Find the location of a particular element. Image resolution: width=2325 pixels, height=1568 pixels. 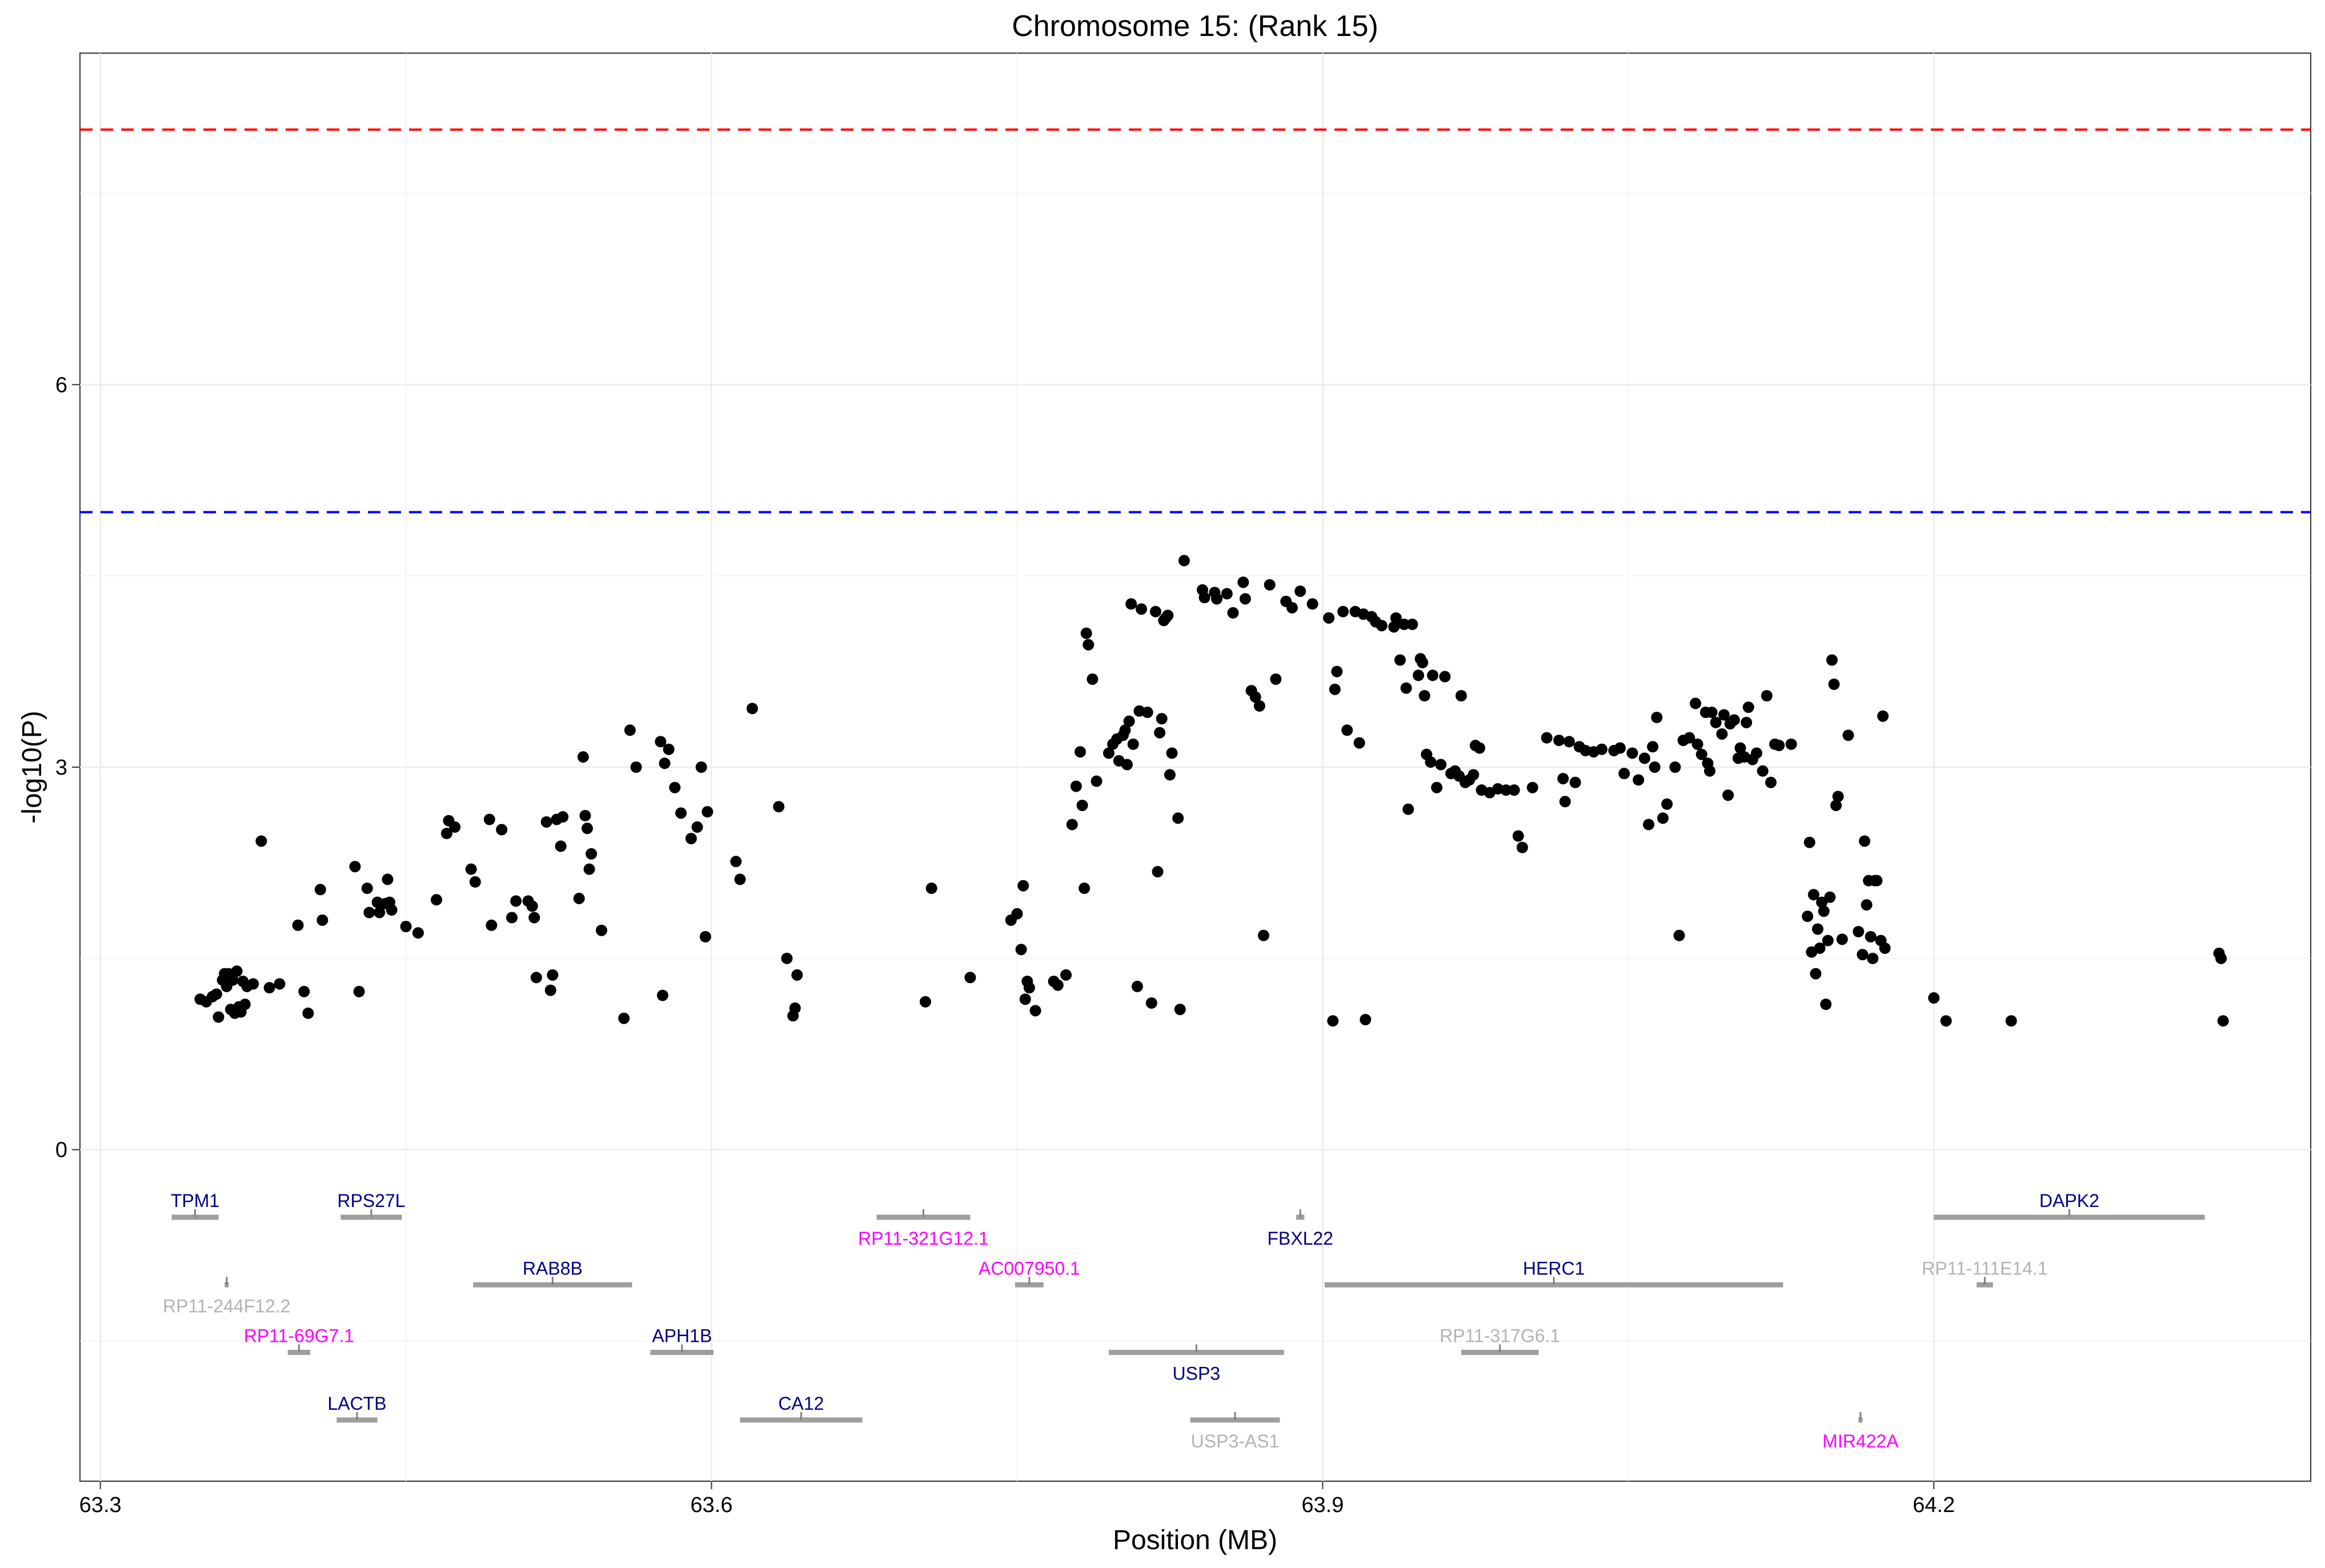

gene-label-fbxl22: FBXL22 is located at coordinates (1300, 1238).